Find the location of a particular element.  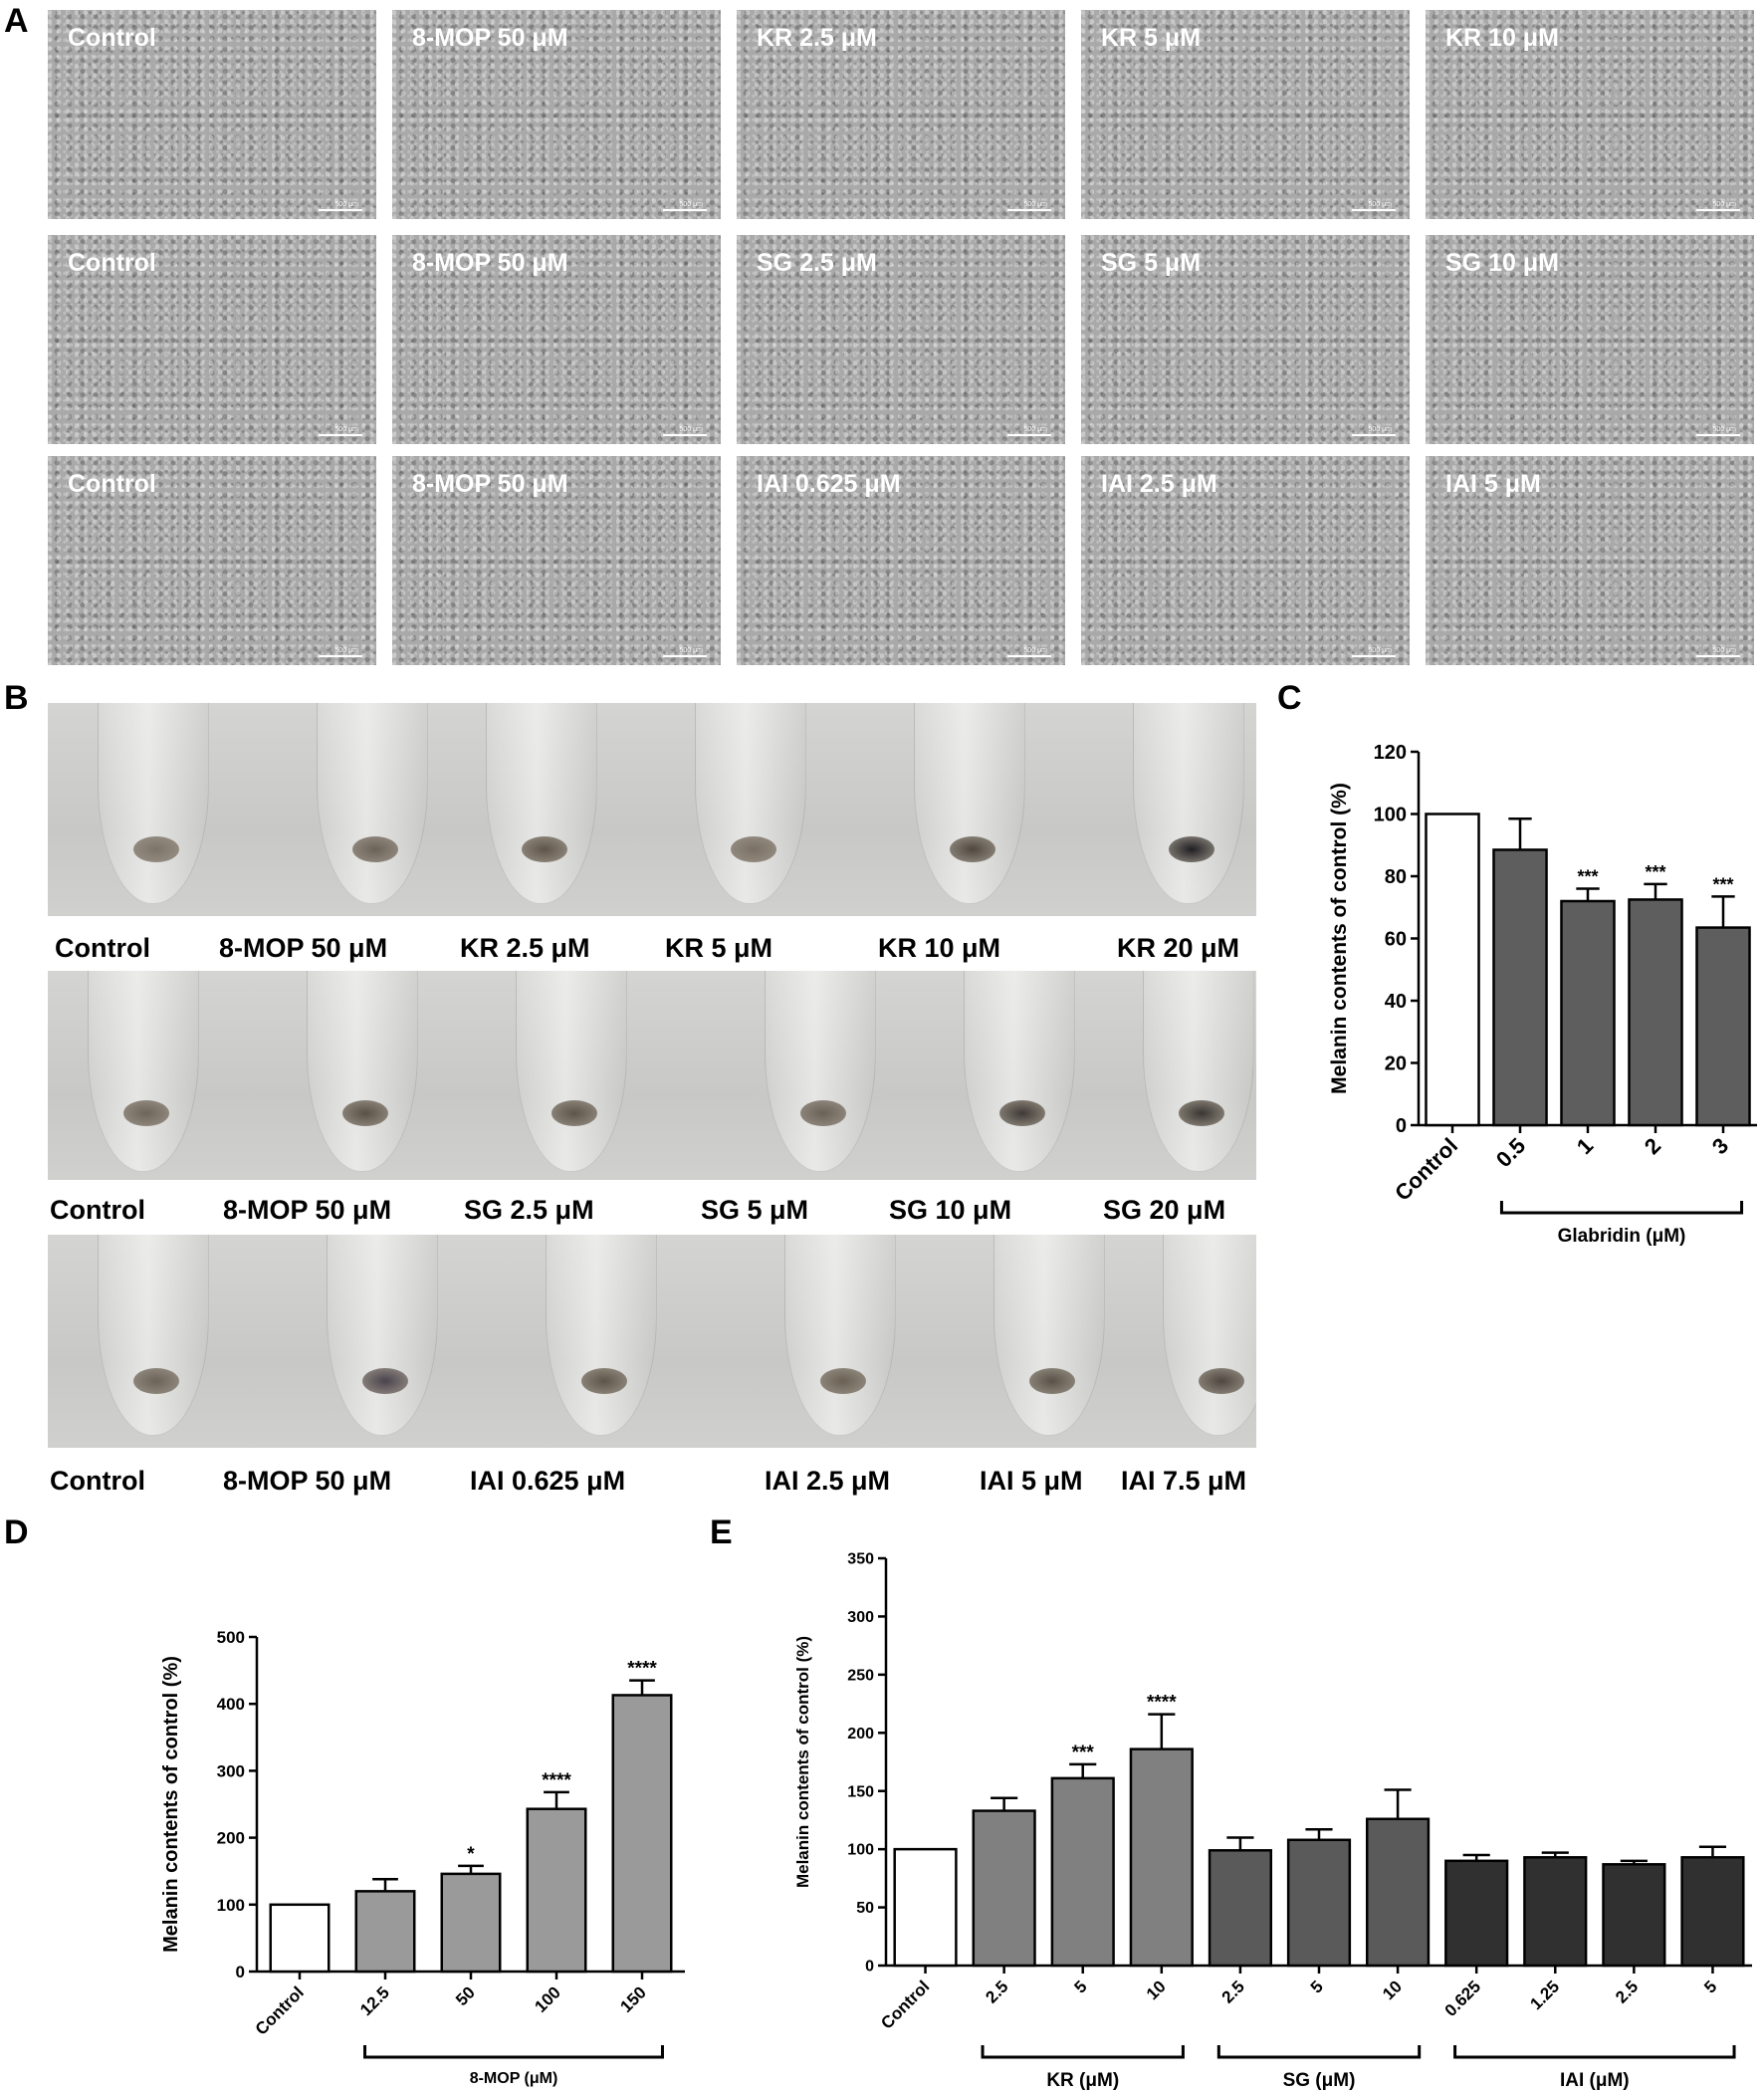

significance-label: *** is located at coordinates (1083, 1753).